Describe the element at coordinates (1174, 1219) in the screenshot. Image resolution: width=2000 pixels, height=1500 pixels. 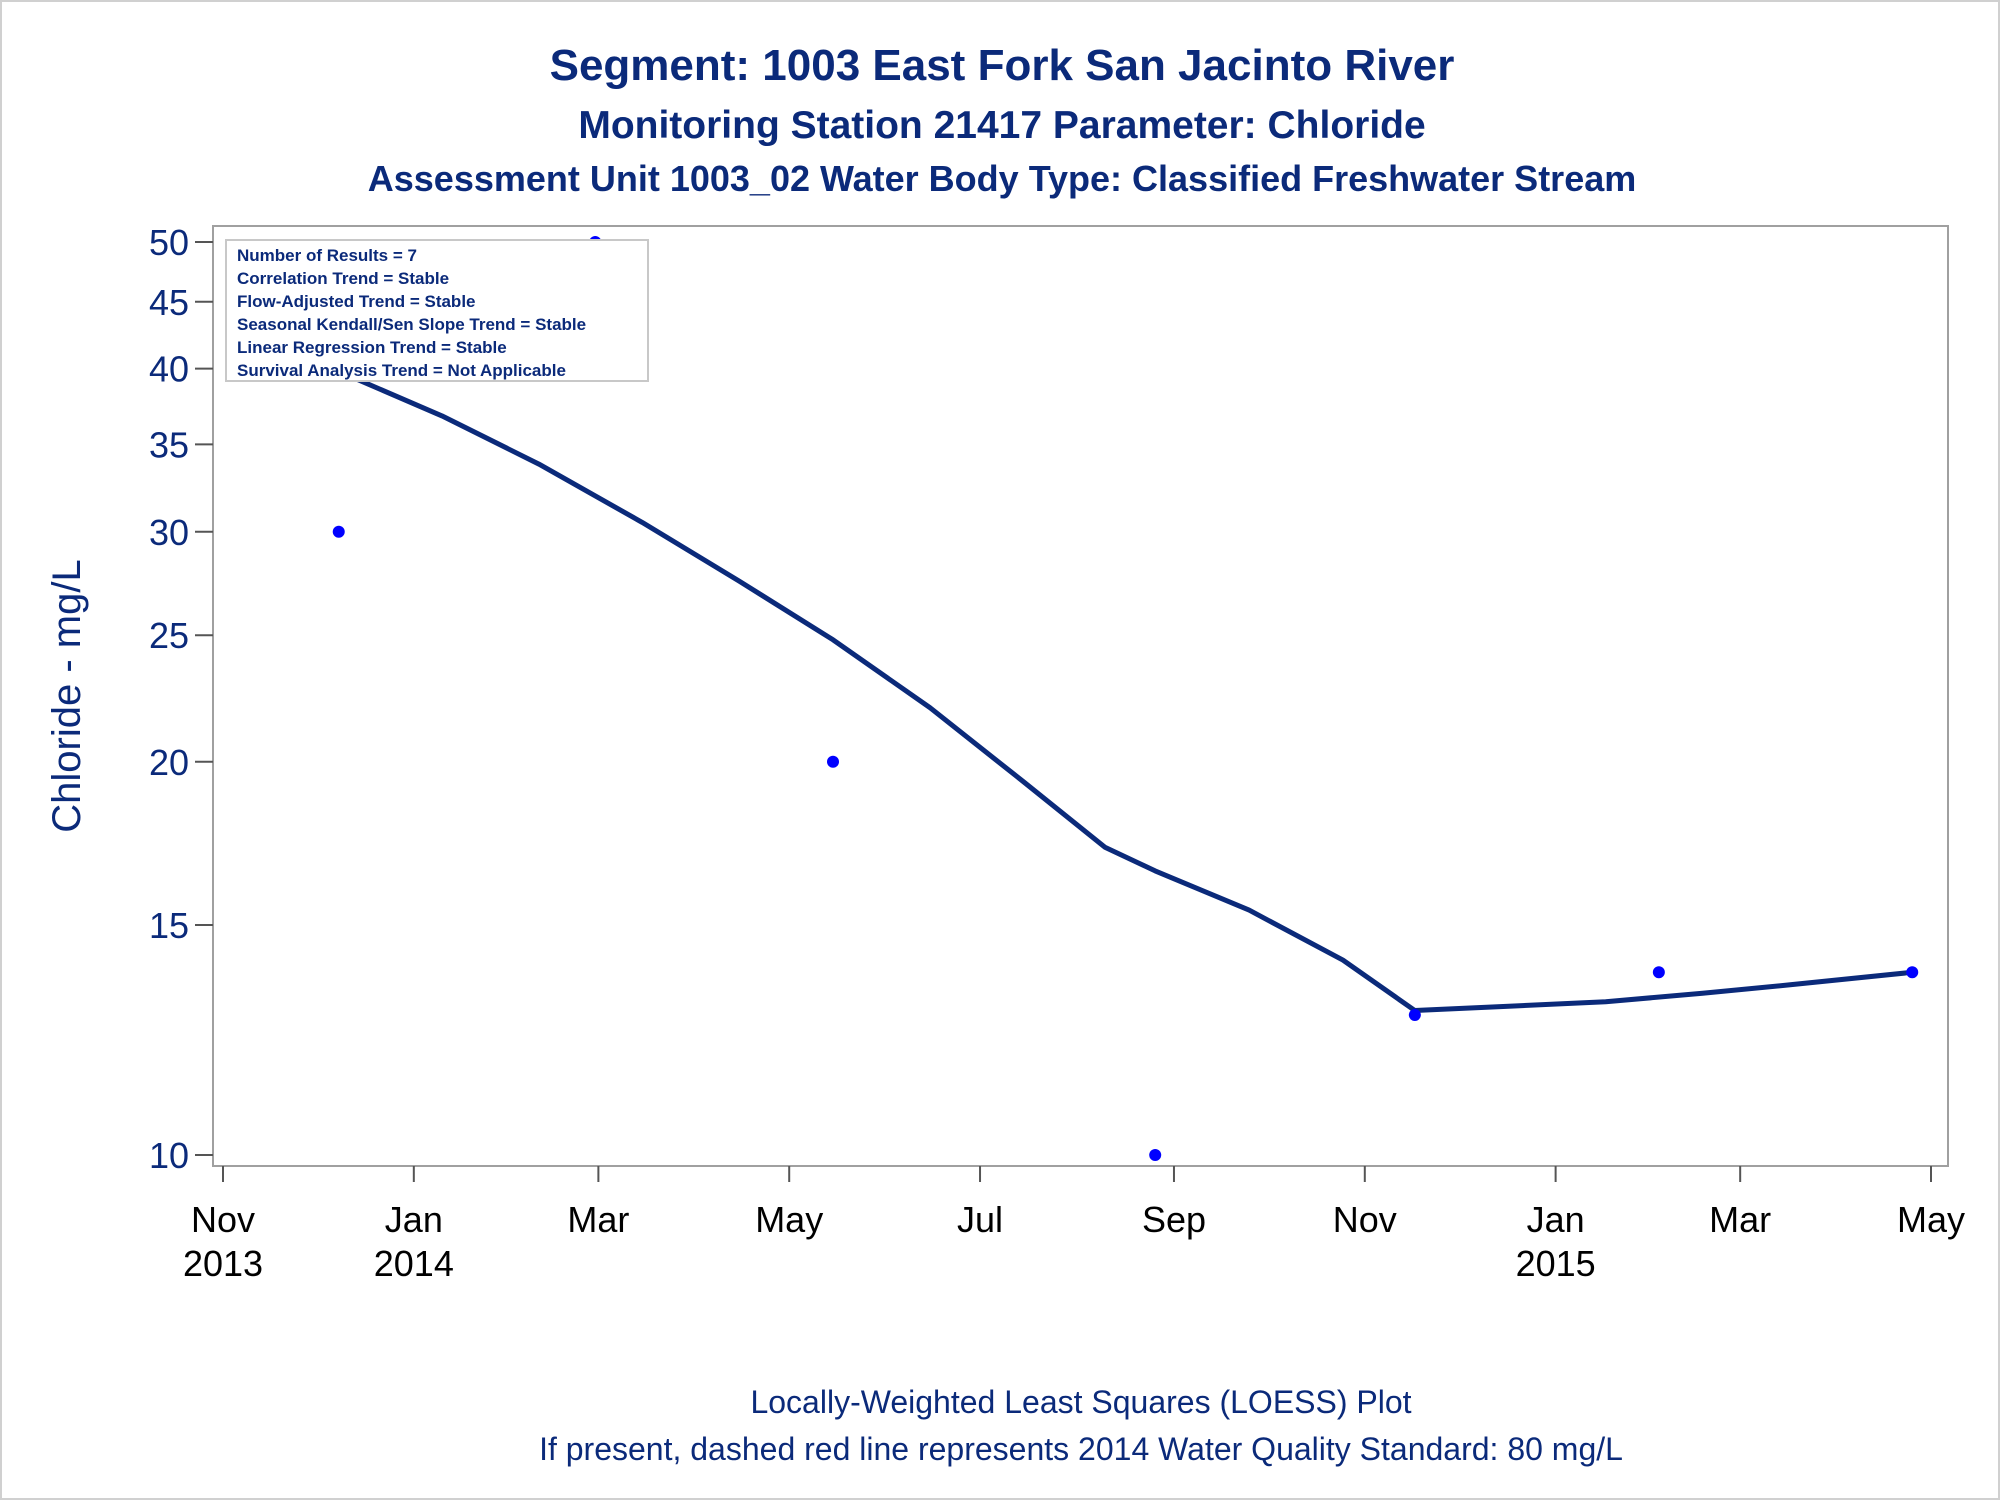
I see `x-tick-label-month-5: Sep` at that location.